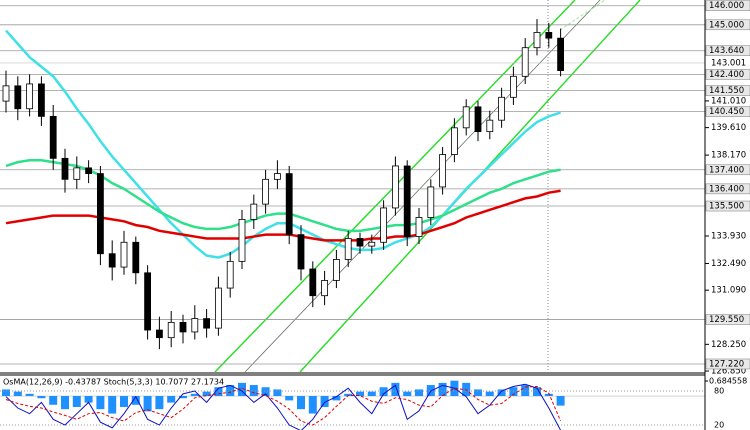  What do you see at coordinates (726, 51) in the screenshot?
I see `level-label: 143.640` at bounding box center [726, 51].